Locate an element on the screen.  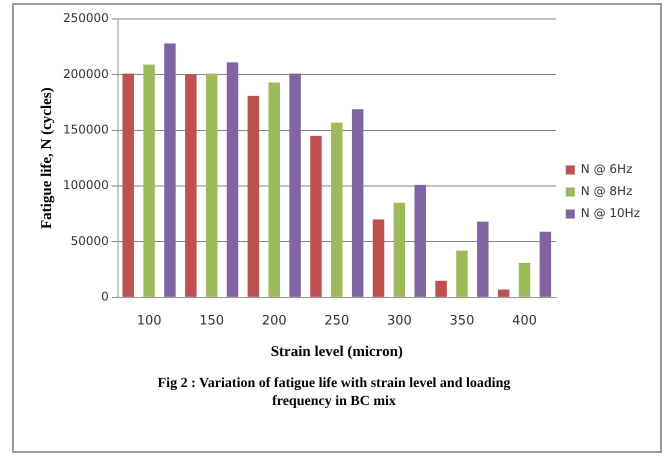
x-tick-label: 100 is located at coordinates (149, 321).